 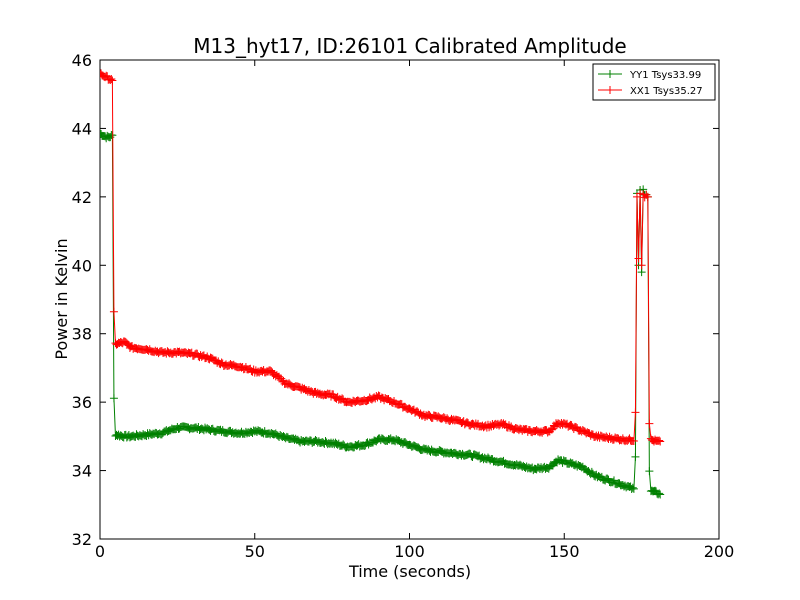 What do you see at coordinates (82, 539) in the screenshot?
I see `y-tick-label: 32` at bounding box center [82, 539].